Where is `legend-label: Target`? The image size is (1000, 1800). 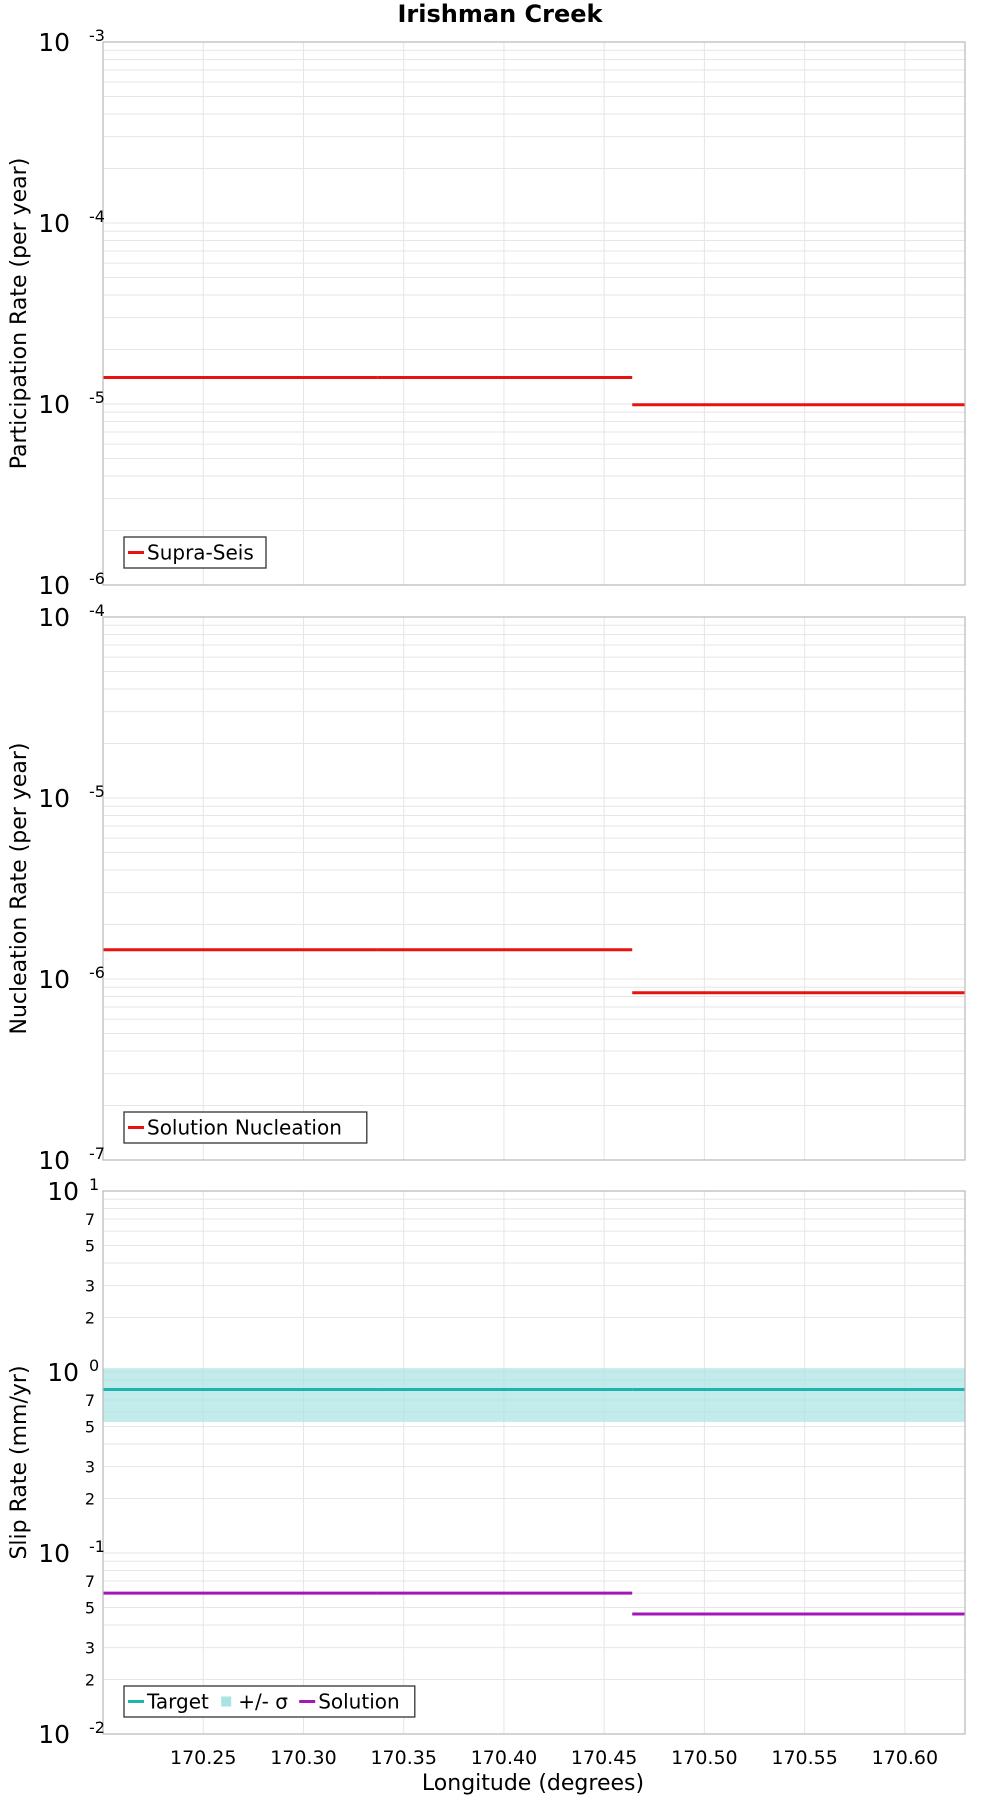 legend-label: Target is located at coordinates (177, 1702).